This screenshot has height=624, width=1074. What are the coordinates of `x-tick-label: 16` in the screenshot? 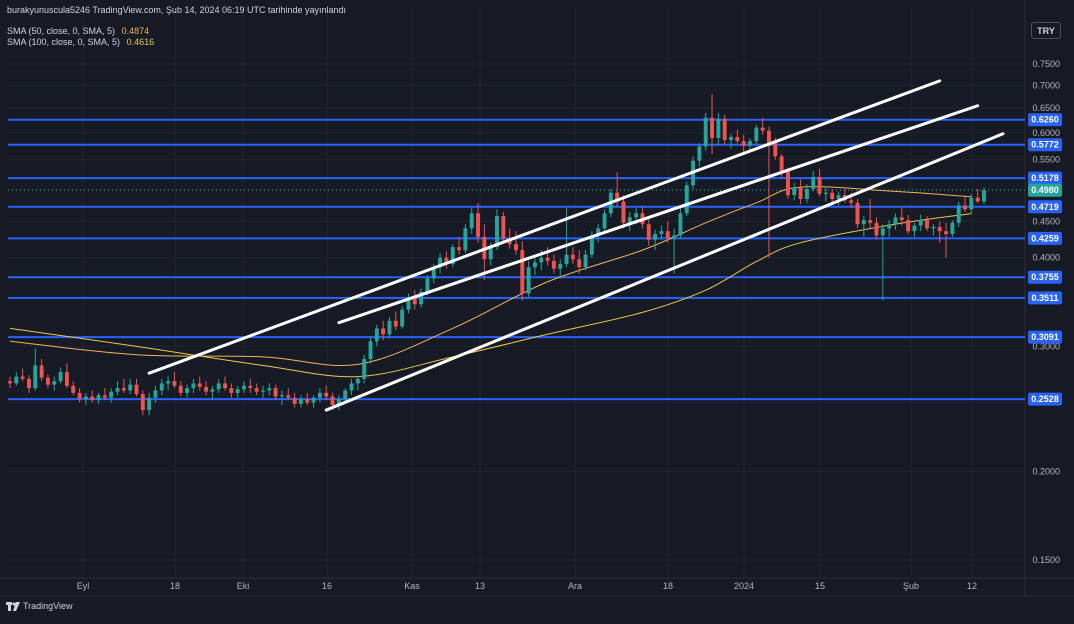 It's located at (327, 586).